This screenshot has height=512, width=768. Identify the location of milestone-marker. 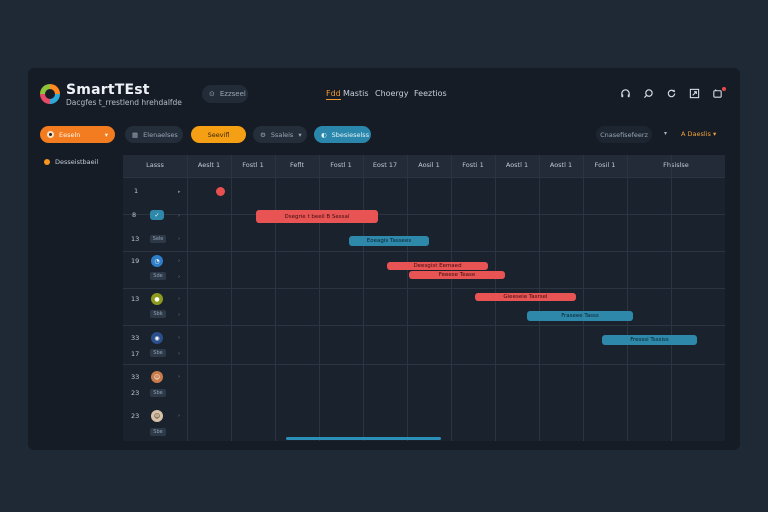
(220, 191).